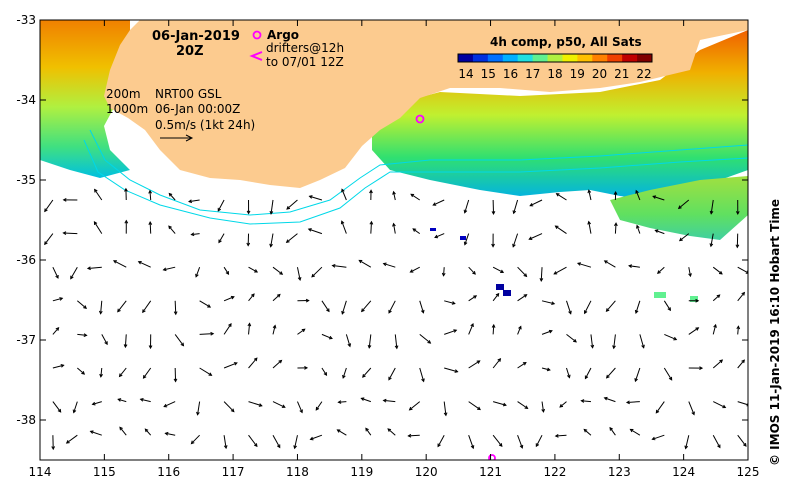  Describe the element at coordinates (488, 74) in the screenshot. I see `colorbar-label: 15` at that location.